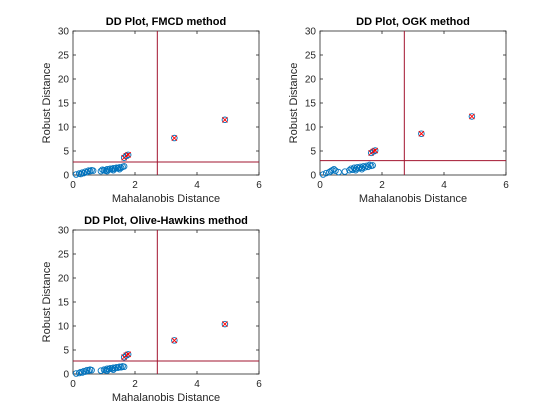 The image size is (560, 420). I want to click on plot-title: DD Plot, FMCD method, so click(166, 22).